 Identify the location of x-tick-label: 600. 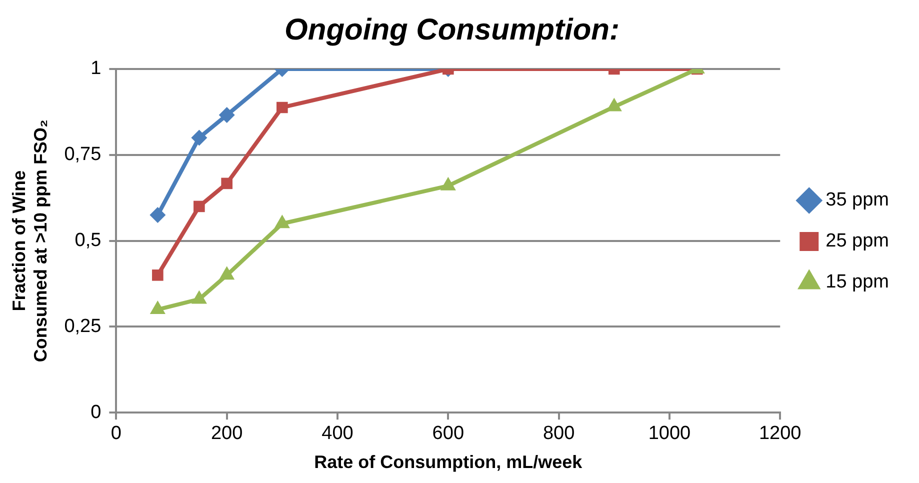
(448, 433).